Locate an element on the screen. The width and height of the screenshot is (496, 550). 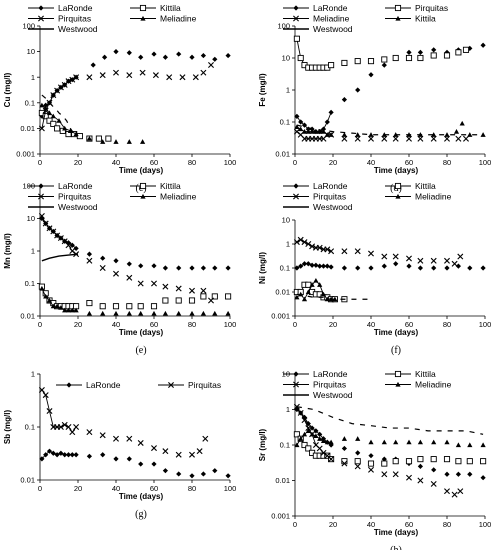
legend-label: Westwood is located at coordinates (333, 29).